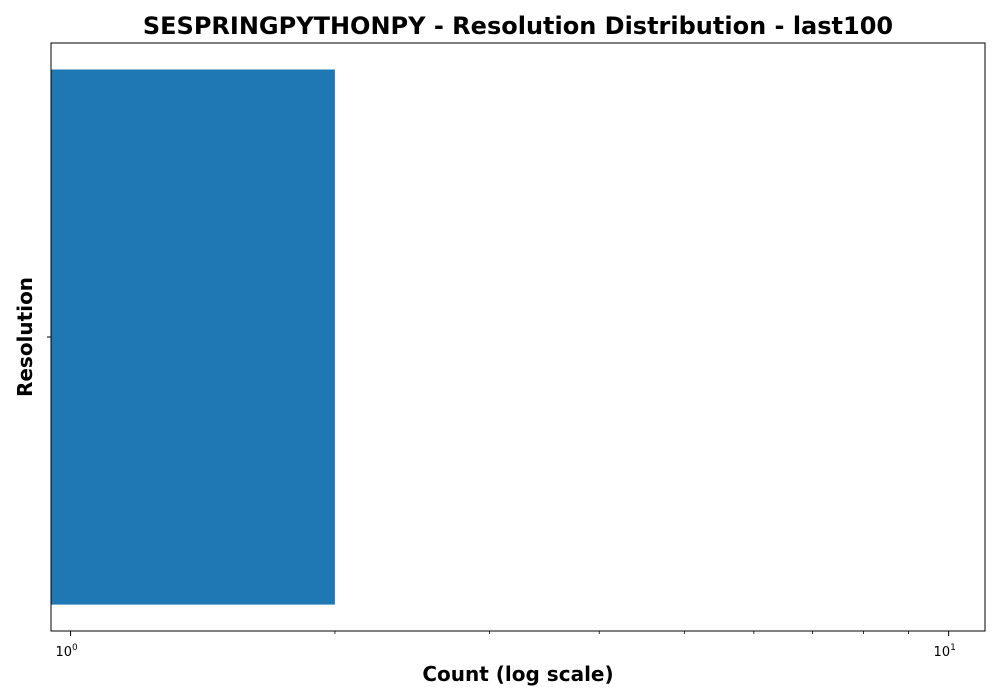  What do you see at coordinates (517, 674) in the screenshot?
I see `x-axis-label: Count (log scale)` at bounding box center [517, 674].